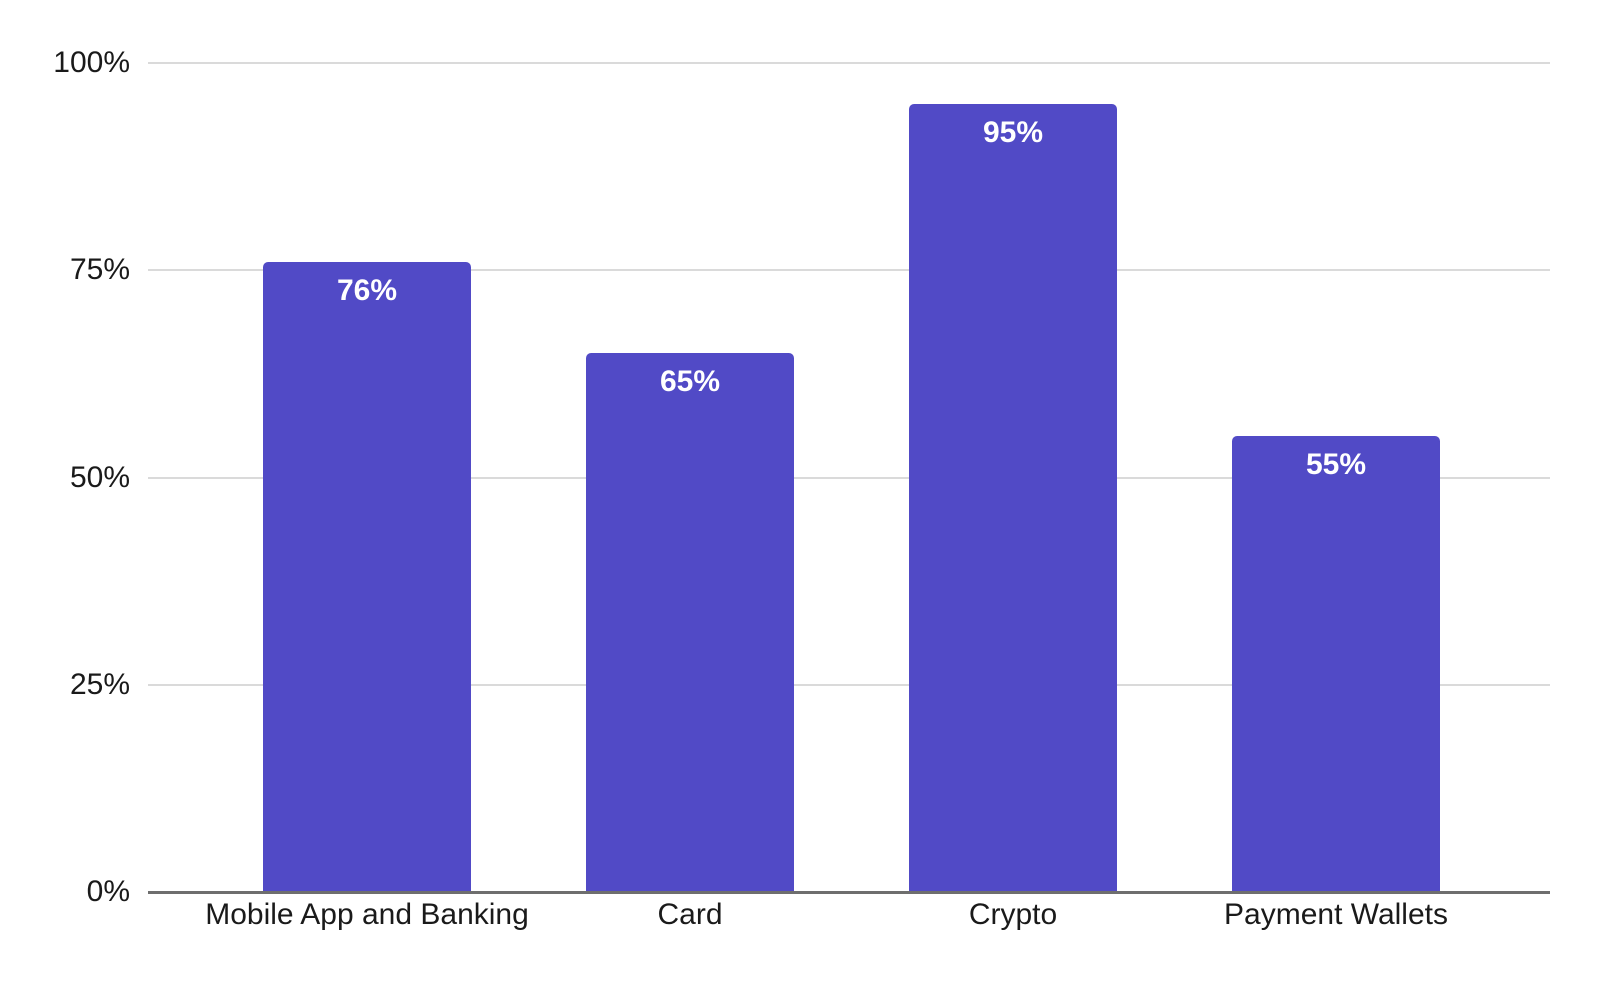 Image resolution: width=1600 pixels, height=990 pixels. Describe the element at coordinates (367, 290) in the screenshot. I see `bar-value-label: 76%` at that location.